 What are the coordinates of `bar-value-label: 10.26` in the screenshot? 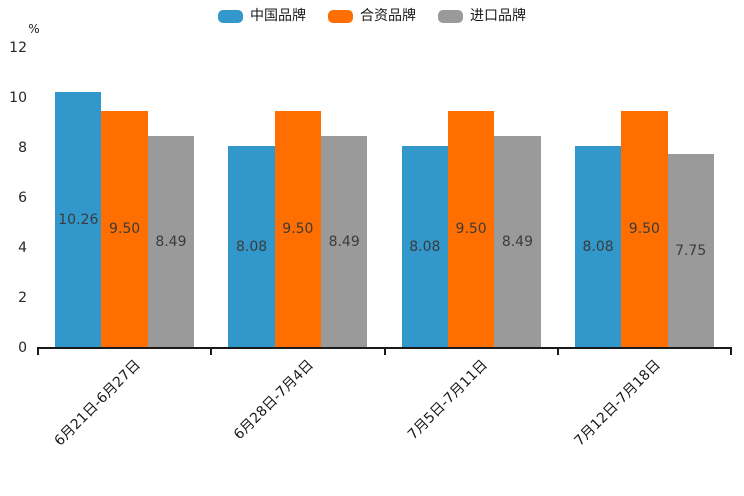 It's located at (78, 219).